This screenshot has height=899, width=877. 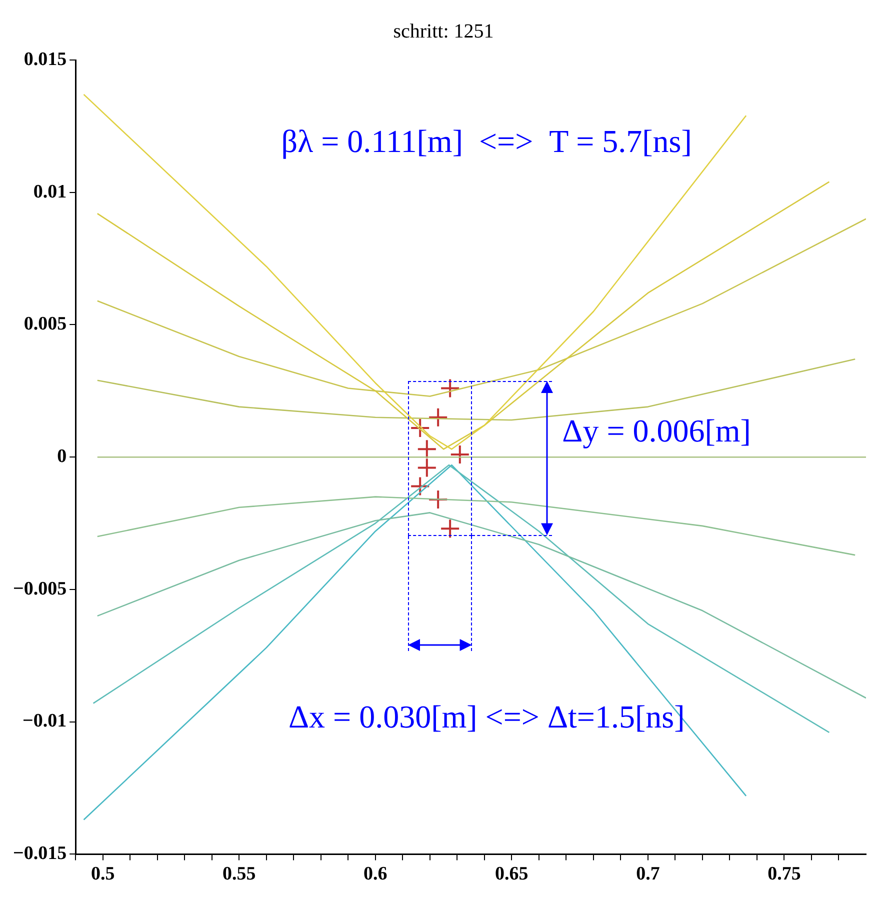 What do you see at coordinates (44, 721) in the screenshot?
I see `y-tick-label: −0.01` at bounding box center [44, 721].